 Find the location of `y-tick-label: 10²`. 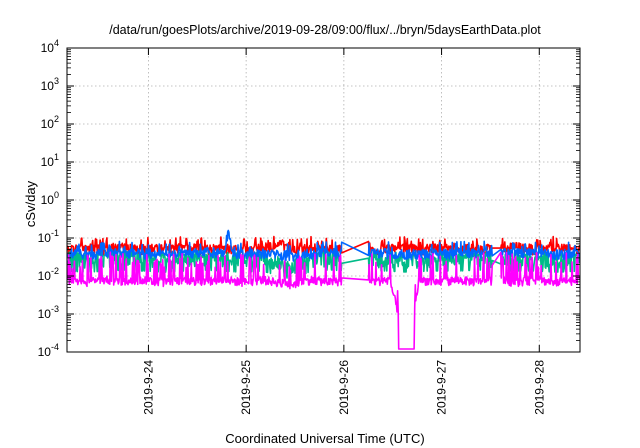

y-tick-label: 10² is located at coordinates (50, 122).